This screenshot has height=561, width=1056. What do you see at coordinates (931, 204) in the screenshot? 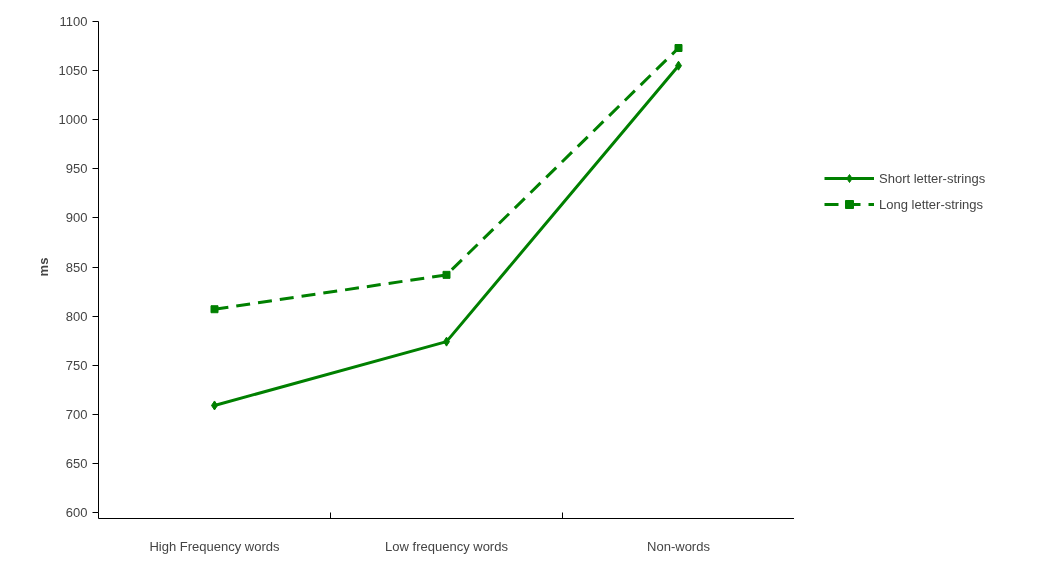
I see `legend-label: Long letter-strings` at bounding box center [931, 204].